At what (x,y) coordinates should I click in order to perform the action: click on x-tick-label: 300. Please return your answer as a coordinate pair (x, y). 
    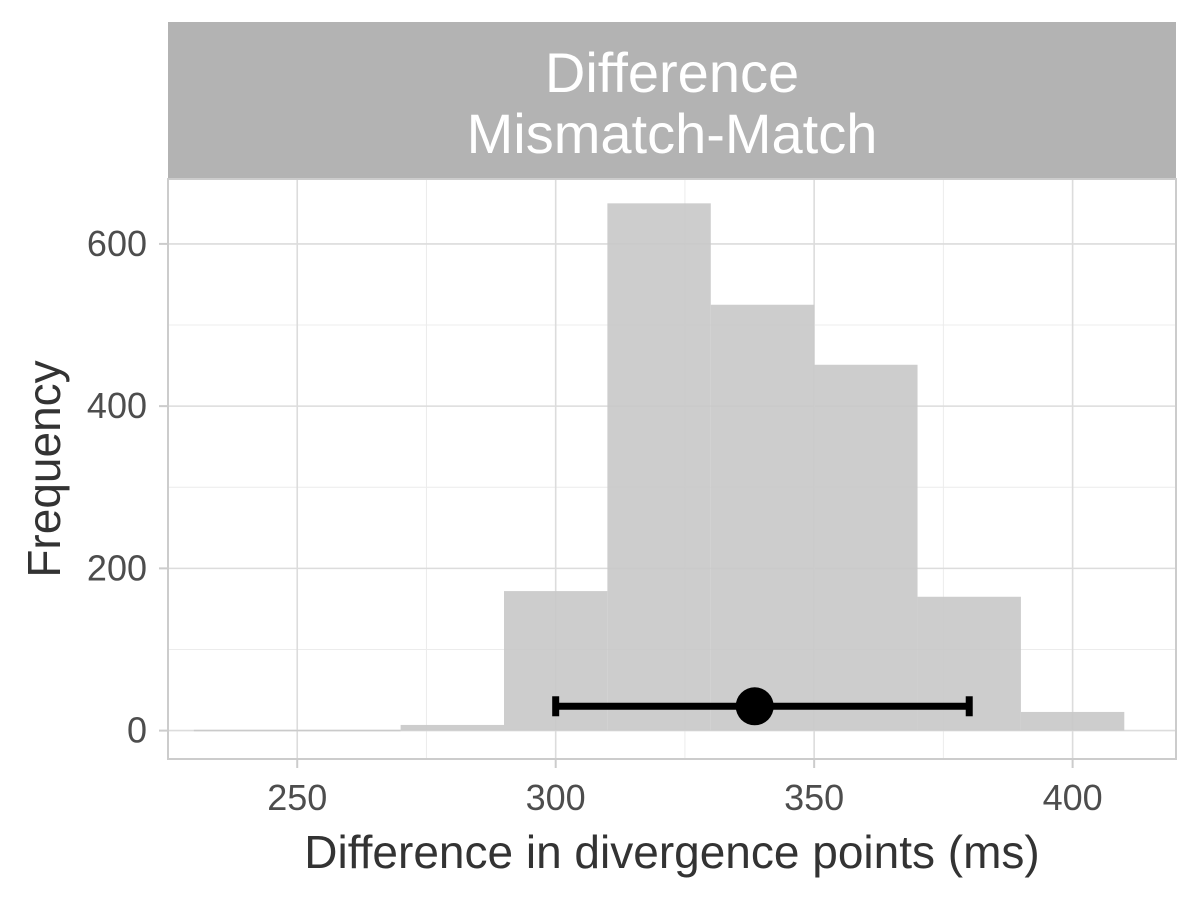
    Looking at the image, I should click on (556, 797).